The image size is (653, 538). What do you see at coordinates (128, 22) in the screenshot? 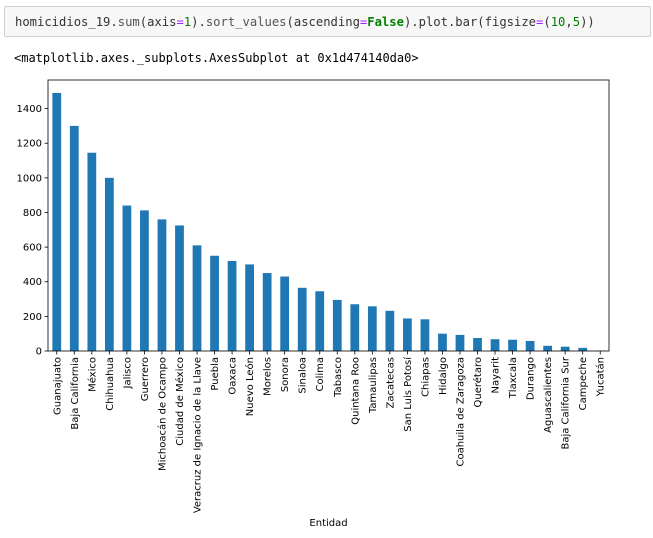
I see `code-token: sum` at bounding box center [128, 22].